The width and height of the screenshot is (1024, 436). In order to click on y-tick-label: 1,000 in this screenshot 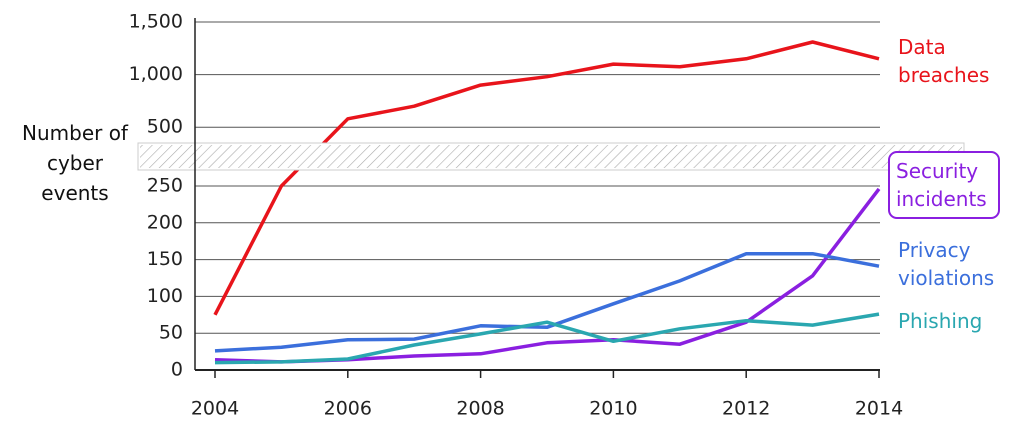, I will do `click(156, 74)`.